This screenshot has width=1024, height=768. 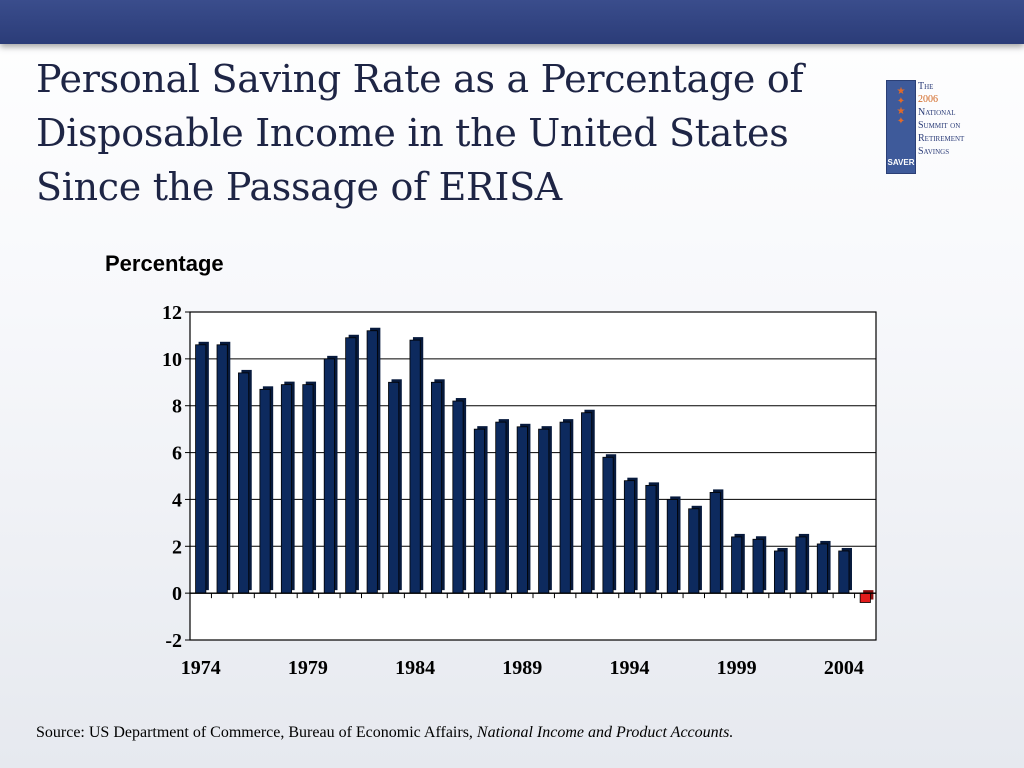 What do you see at coordinates (941, 138) in the screenshot?
I see `logo-line-5: Retirement` at bounding box center [941, 138].